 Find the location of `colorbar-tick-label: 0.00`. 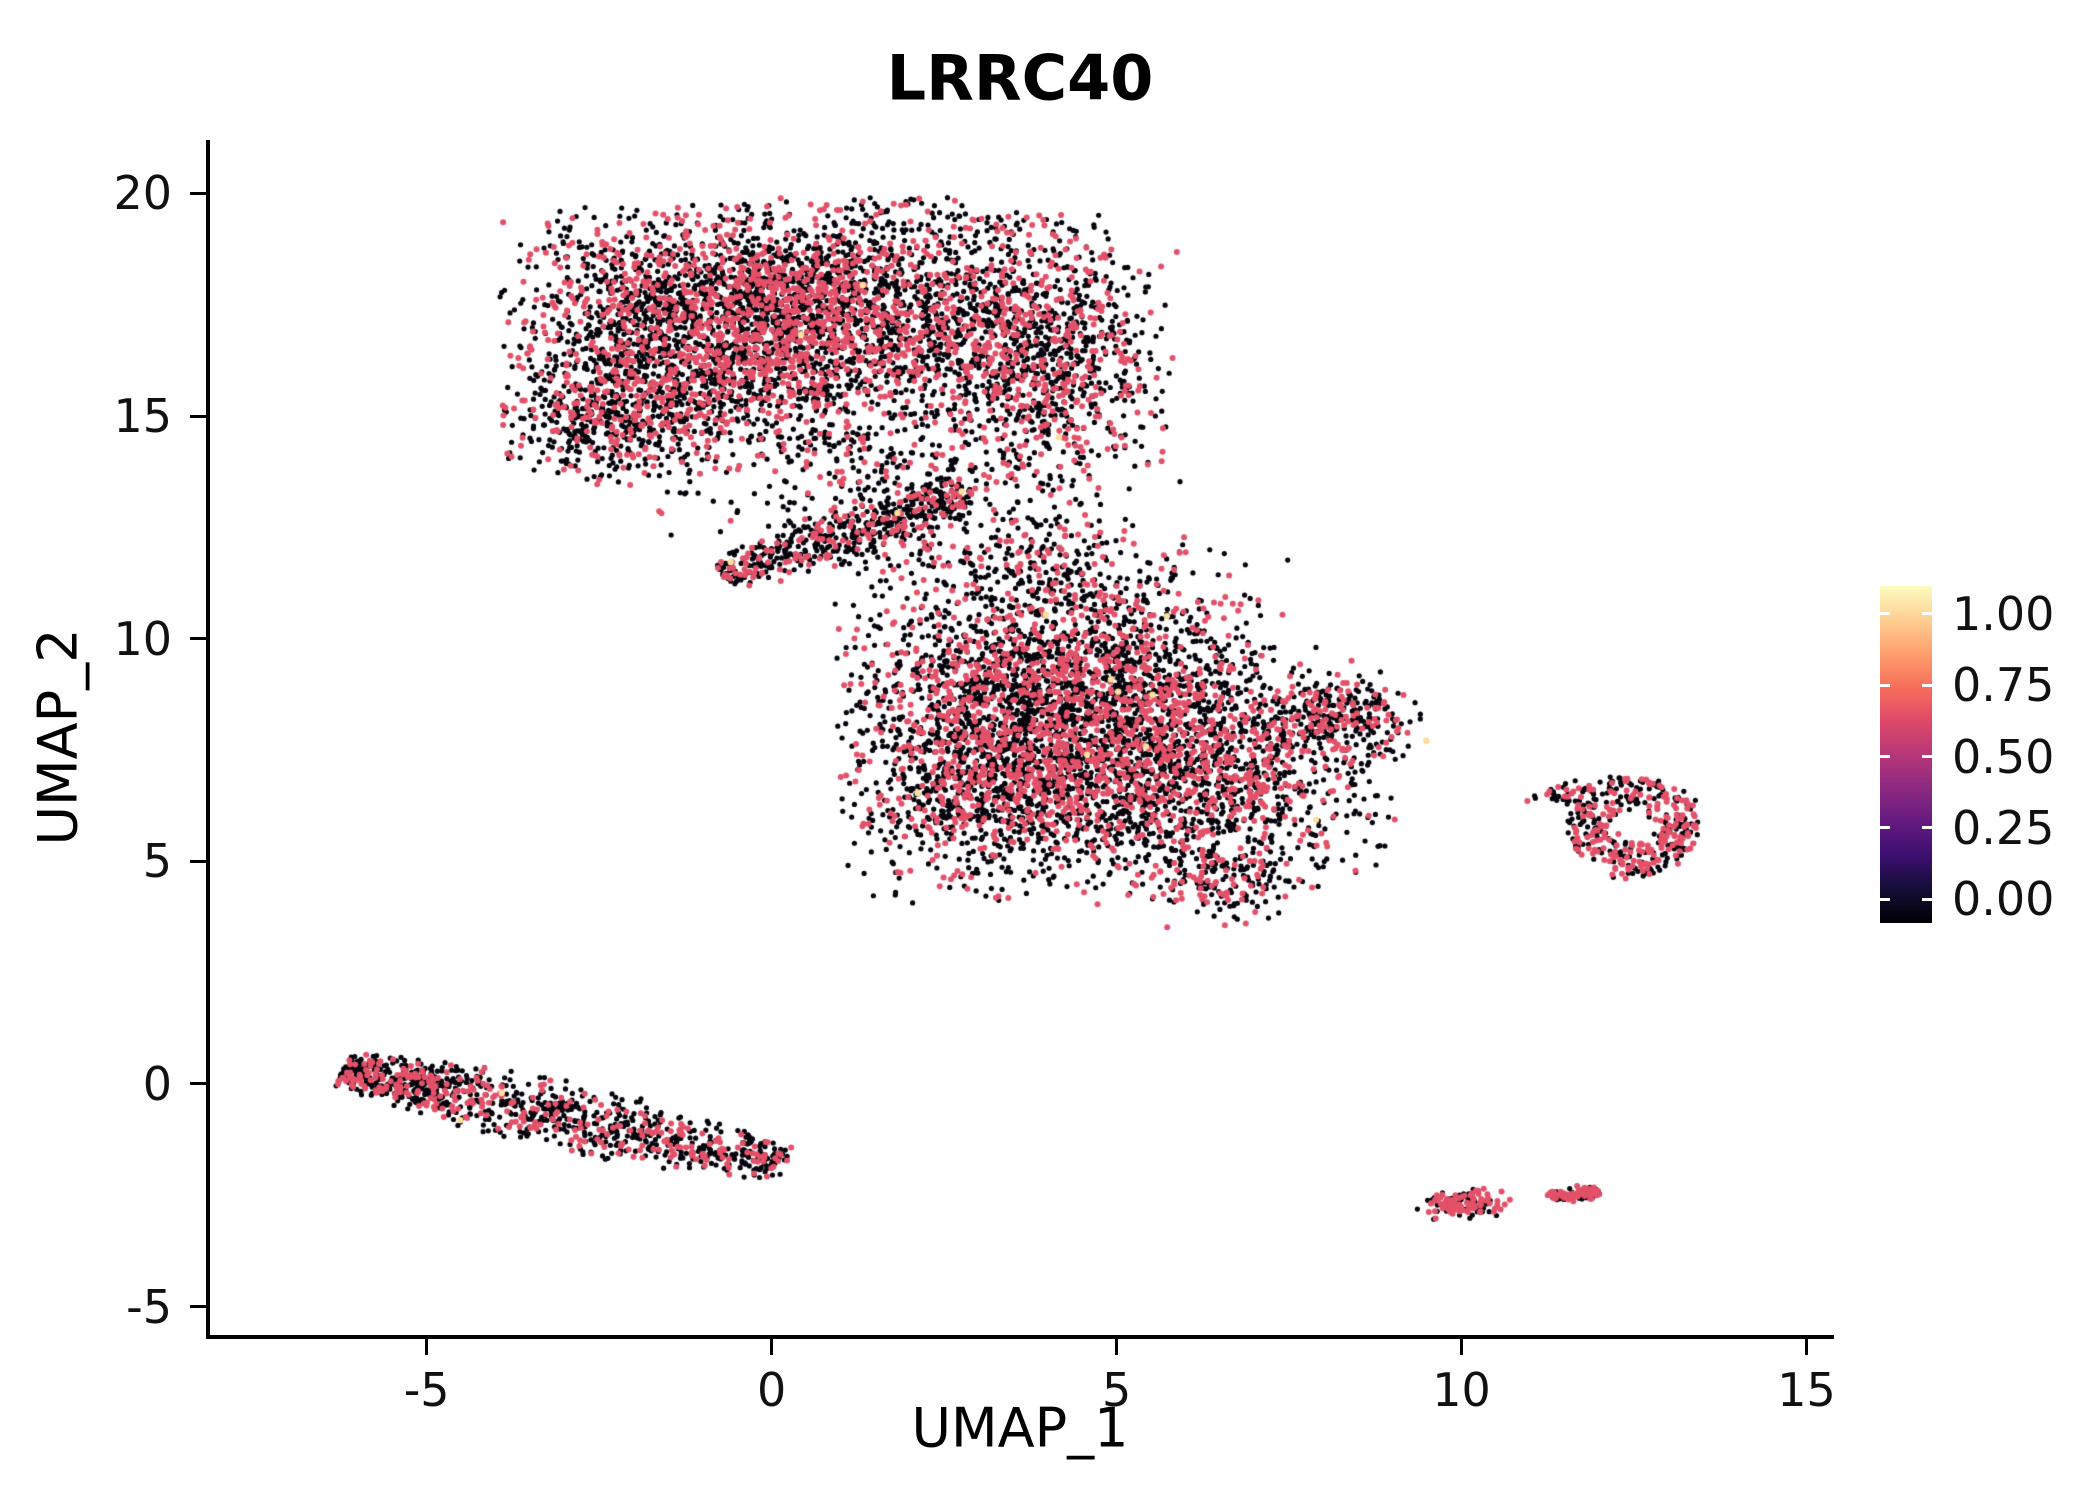

colorbar-tick-label: 0.00 is located at coordinates (2003, 899).